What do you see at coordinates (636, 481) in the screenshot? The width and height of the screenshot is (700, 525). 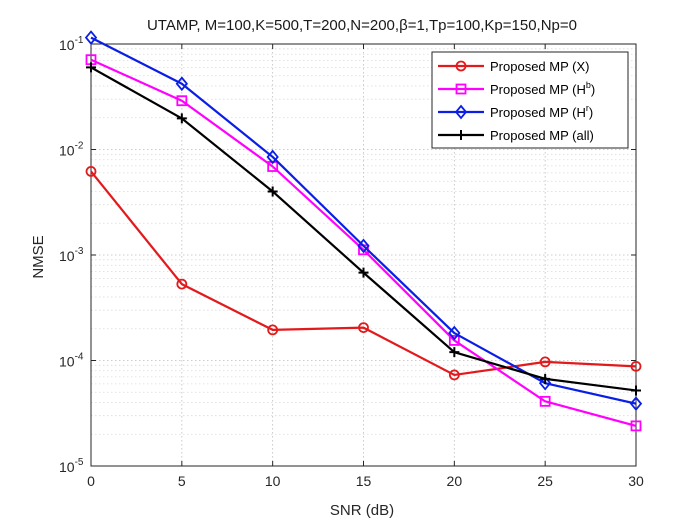 I see `x-tick-label: 30` at bounding box center [636, 481].